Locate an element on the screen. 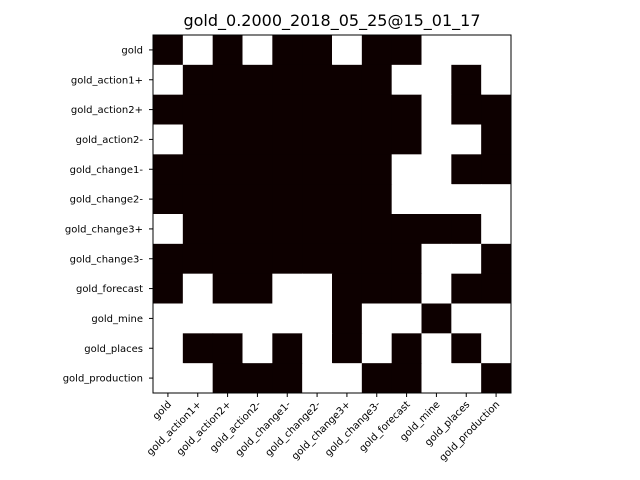 The image size is (640, 480). heatmap-cell-r8-c1 is located at coordinates (198, 288).